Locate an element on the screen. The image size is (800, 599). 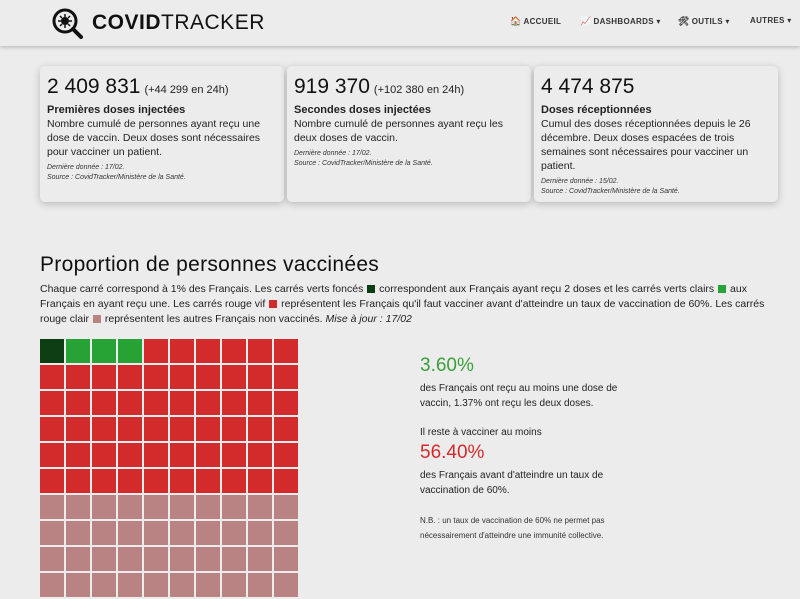
brand-logo: COVIDTRACKER is located at coordinates (178, 22).